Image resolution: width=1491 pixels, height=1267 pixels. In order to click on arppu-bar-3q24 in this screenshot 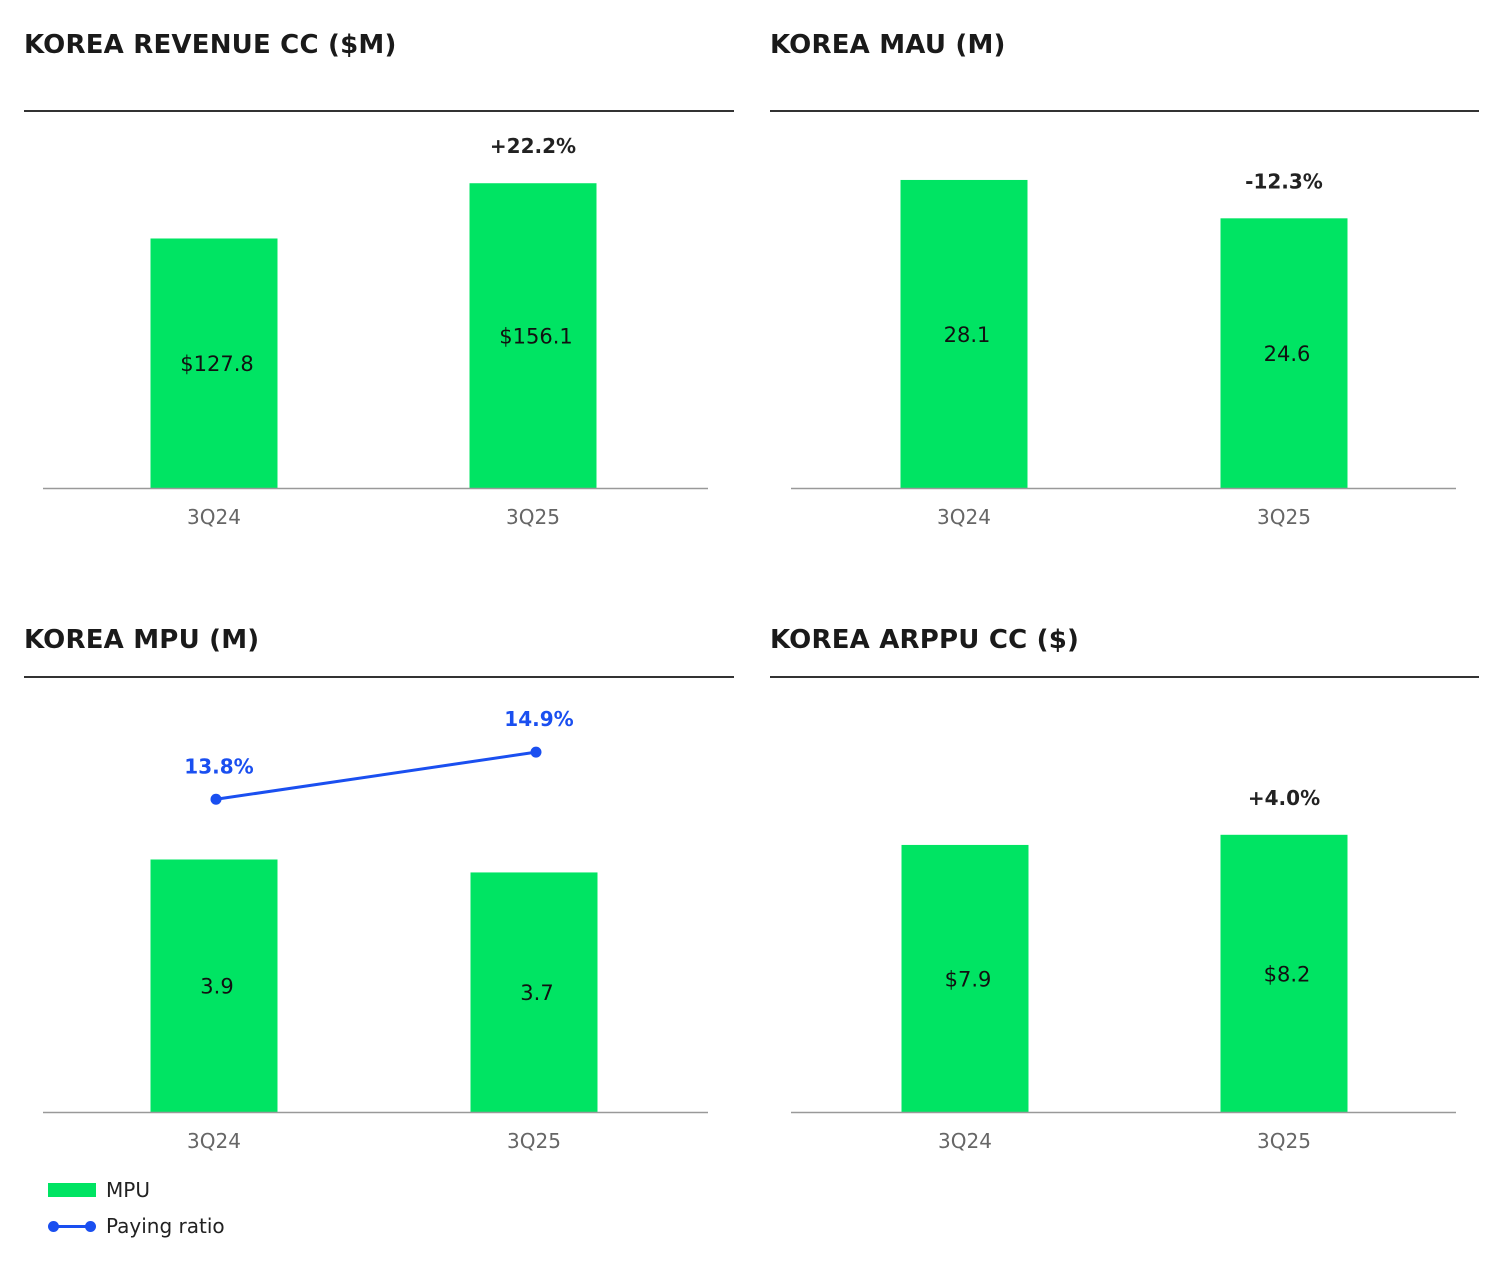, I will do `click(965, 978)`.